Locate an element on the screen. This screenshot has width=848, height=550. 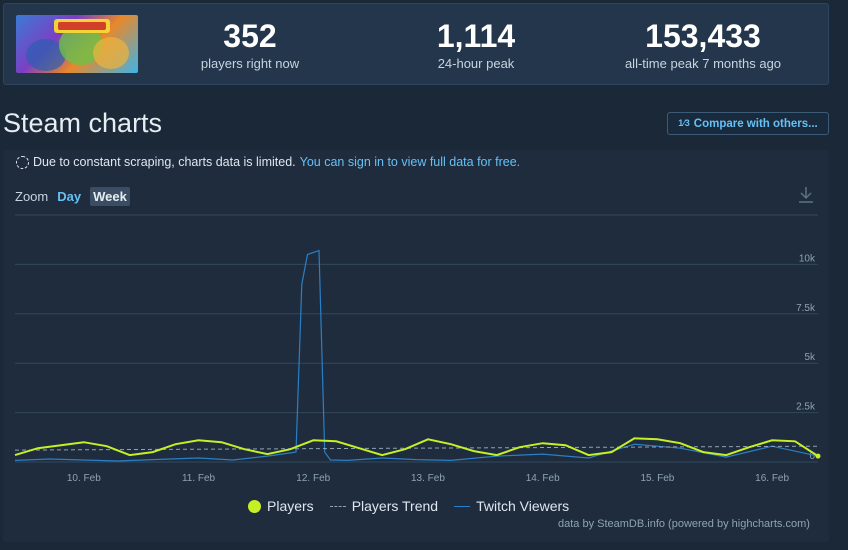
legend-twitch-label: Twitch Viewers is located at coordinates (523, 506).